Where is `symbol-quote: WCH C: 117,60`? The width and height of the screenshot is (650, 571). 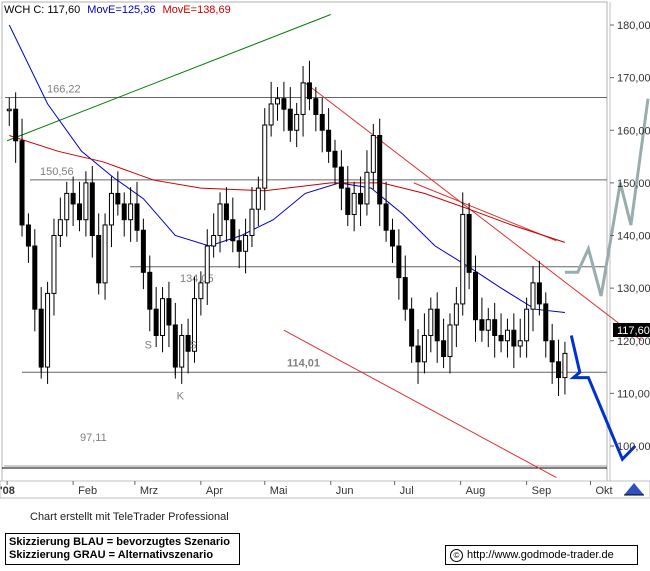 symbol-quote: WCH C: 117,60 is located at coordinates (42, 10).